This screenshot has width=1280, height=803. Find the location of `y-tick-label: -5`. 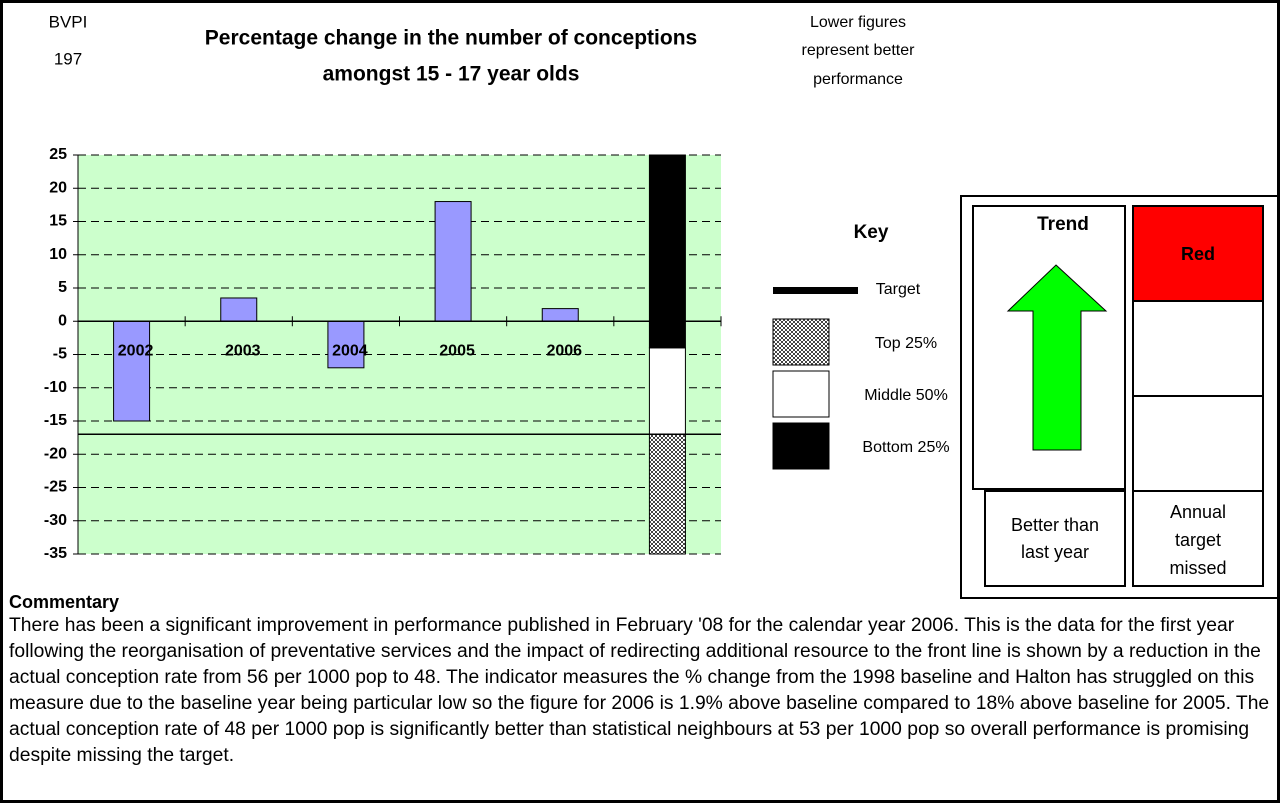

y-tick-label: -5 is located at coordinates (60, 354).